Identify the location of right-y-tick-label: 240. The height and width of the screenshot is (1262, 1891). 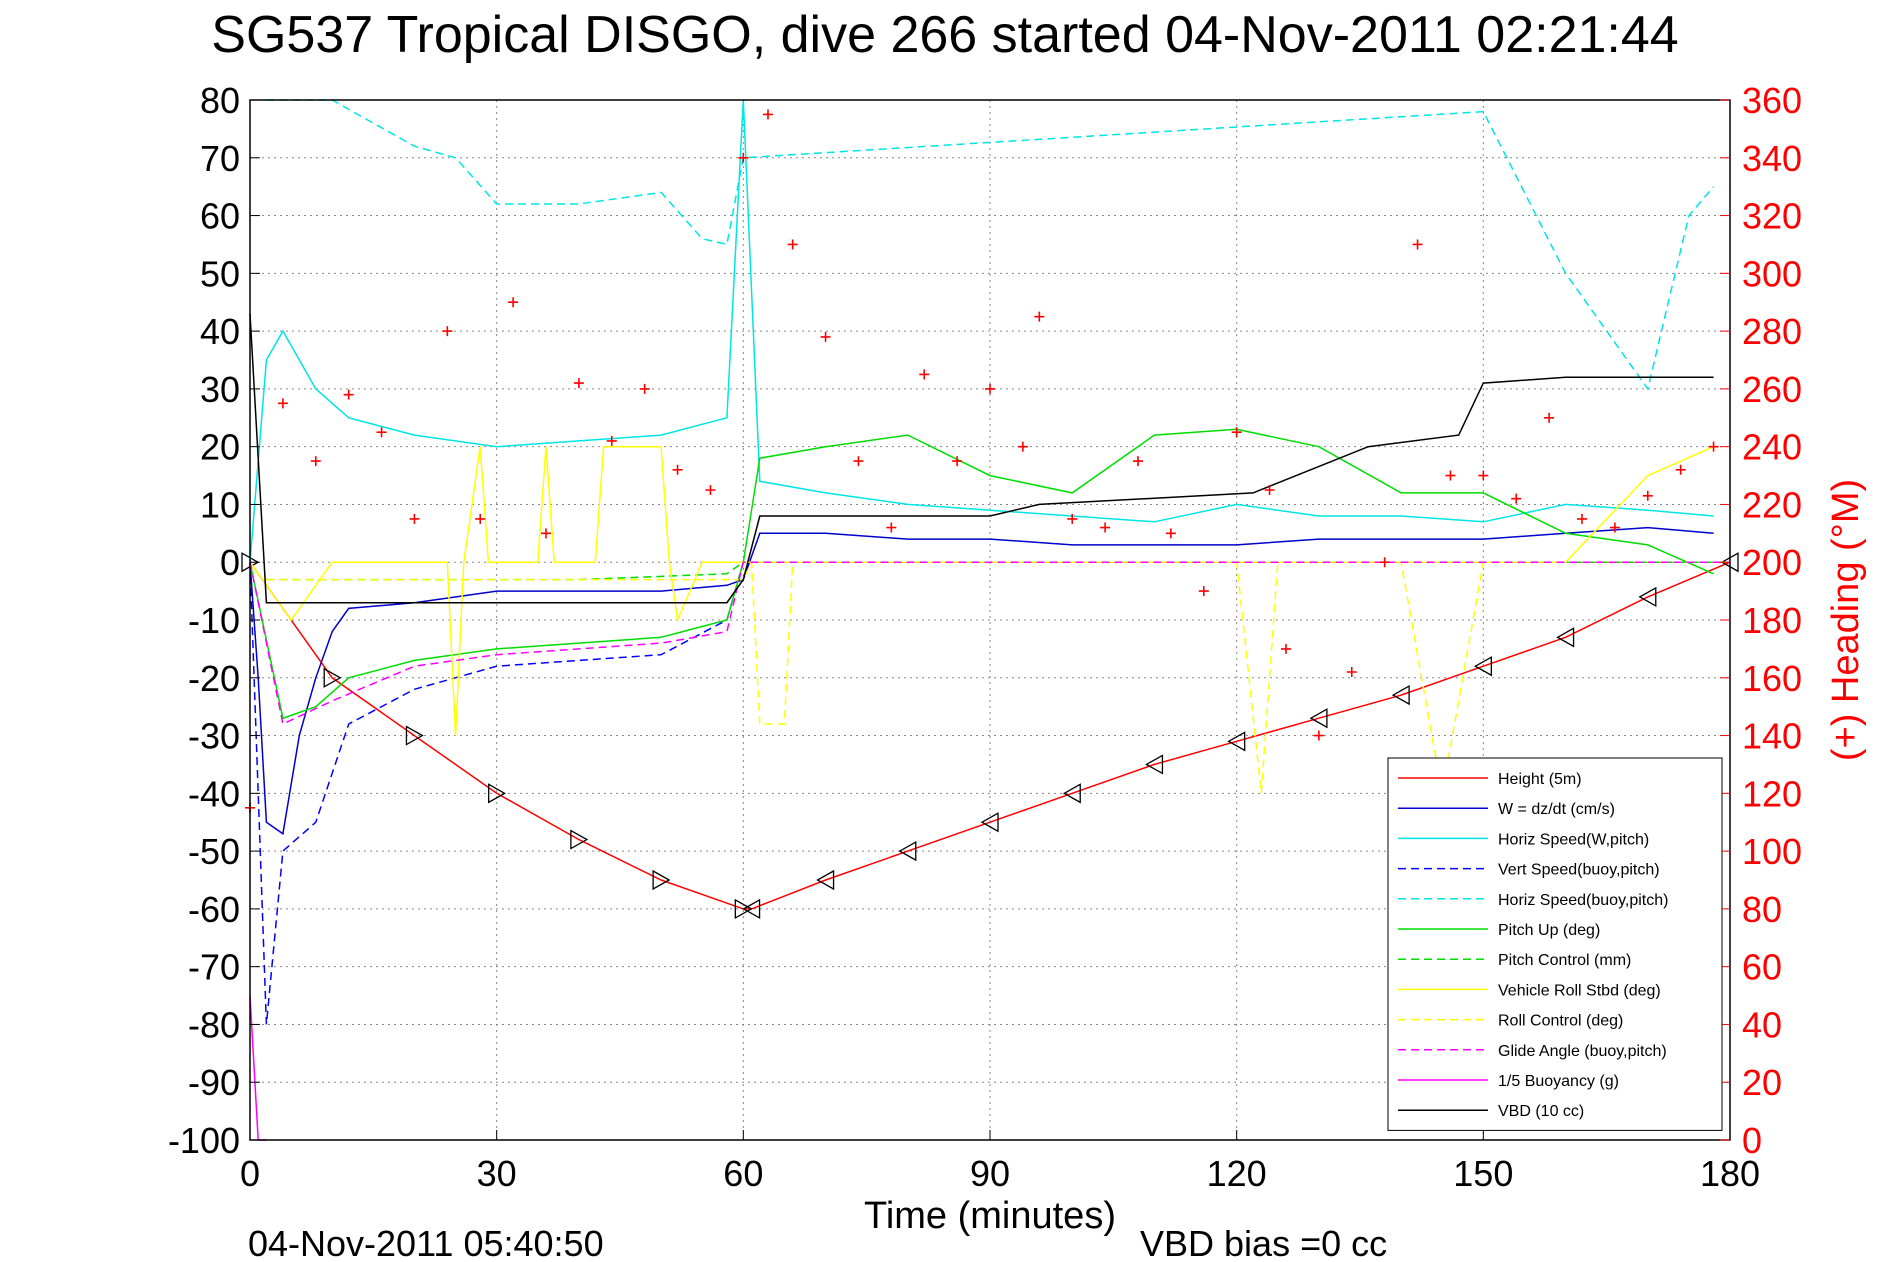
(1772, 447).